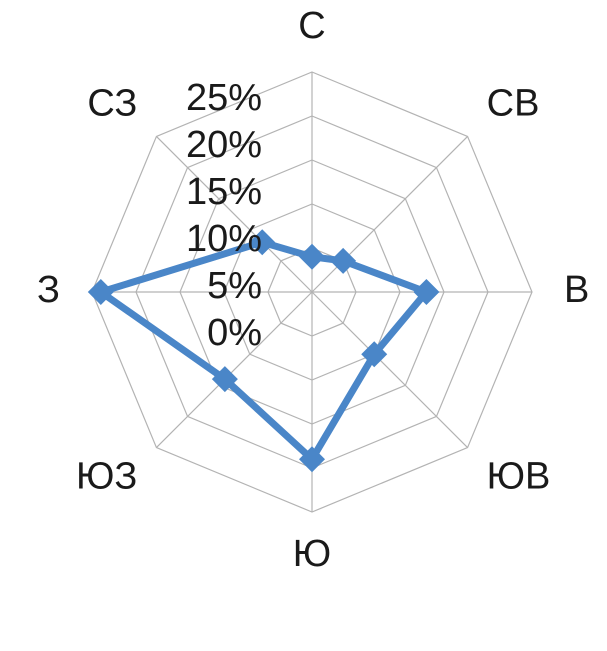 Image resolution: width=607 pixels, height=651 pixels. What do you see at coordinates (224, 215) in the screenshot?
I see `radial-tick-labels: 0% 5% 10% 15% 20% 25%` at bounding box center [224, 215].